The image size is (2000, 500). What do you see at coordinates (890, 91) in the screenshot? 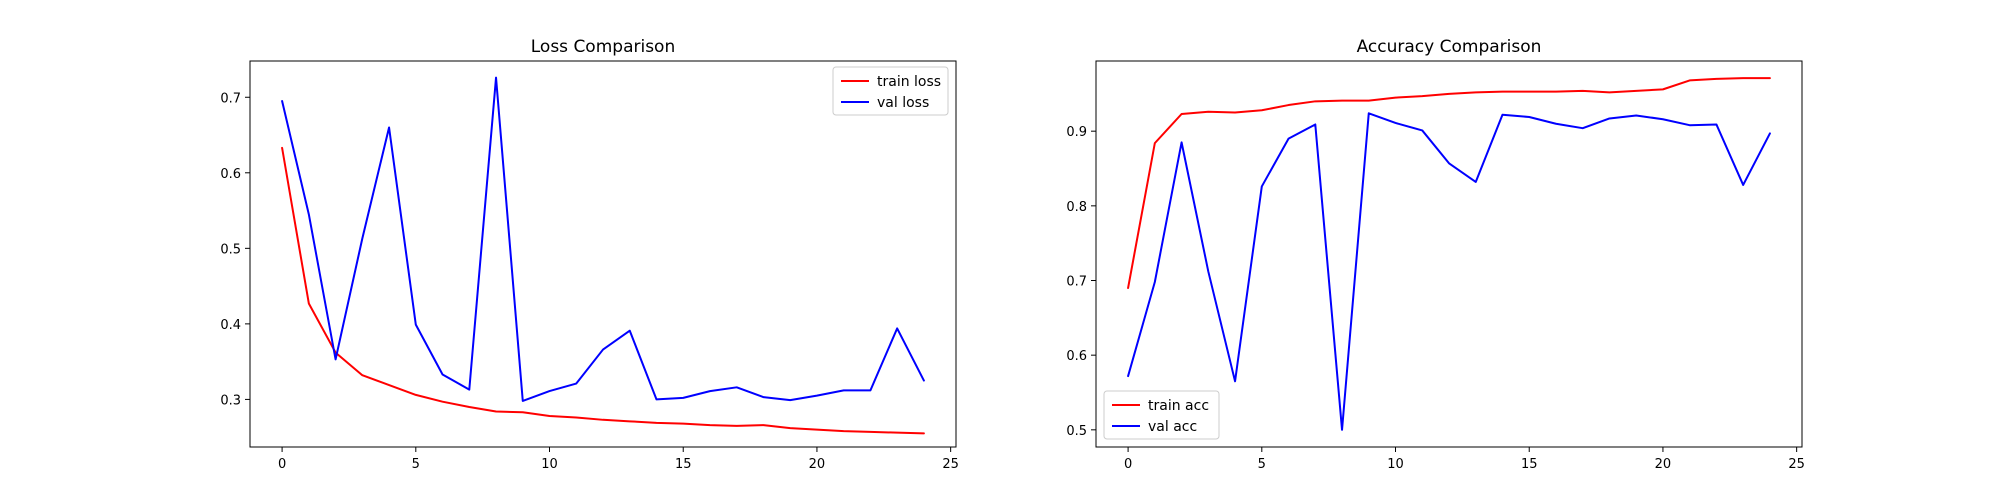
I see `legend: train loss val loss` at bounding box center [890, 91].